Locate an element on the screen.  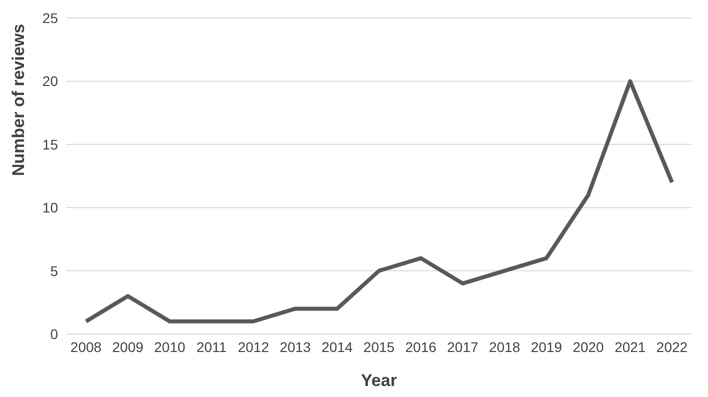
y-tick-label: 15 is located at coordinates (50, 144).